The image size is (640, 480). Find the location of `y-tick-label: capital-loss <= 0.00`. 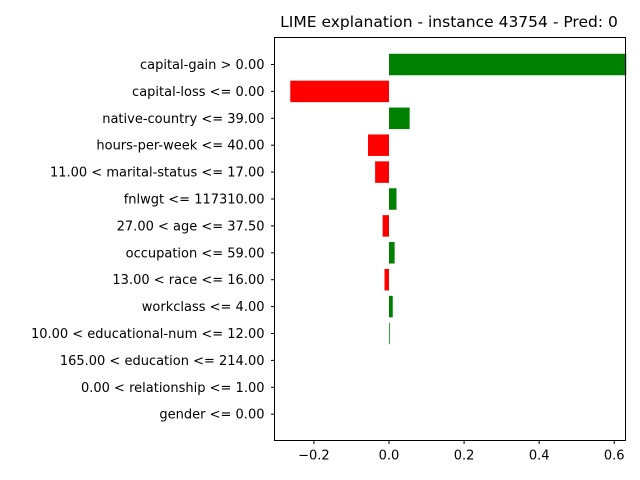

y-tick-label: capital-loss <= 0.00 is located at coordinates (198, 92).